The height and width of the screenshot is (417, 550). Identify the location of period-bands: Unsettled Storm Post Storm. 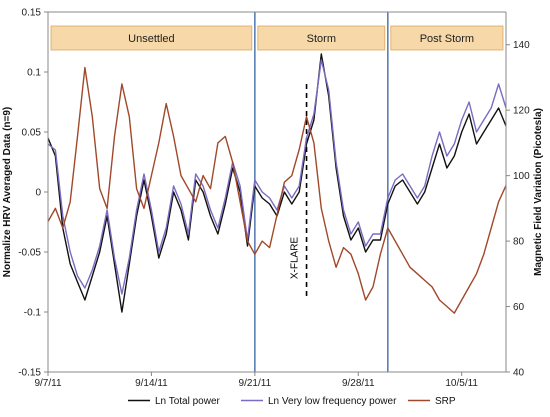
(277, 38).